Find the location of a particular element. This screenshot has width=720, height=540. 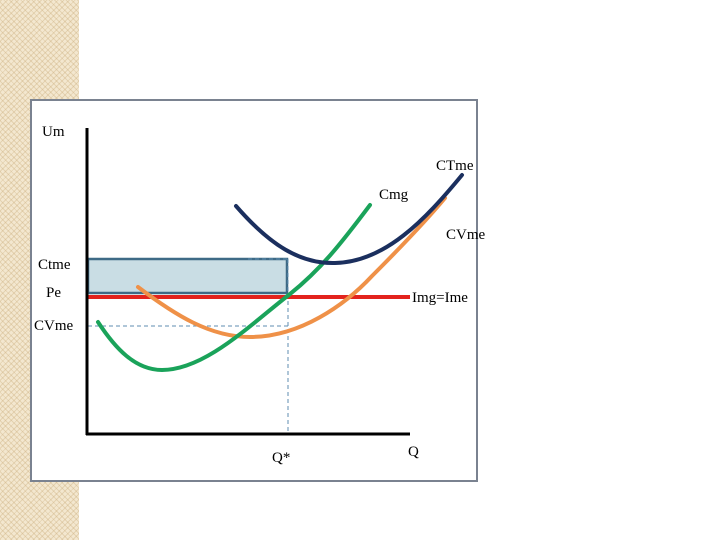

pe-level-label: Pe is located at coordinates (53, 293).